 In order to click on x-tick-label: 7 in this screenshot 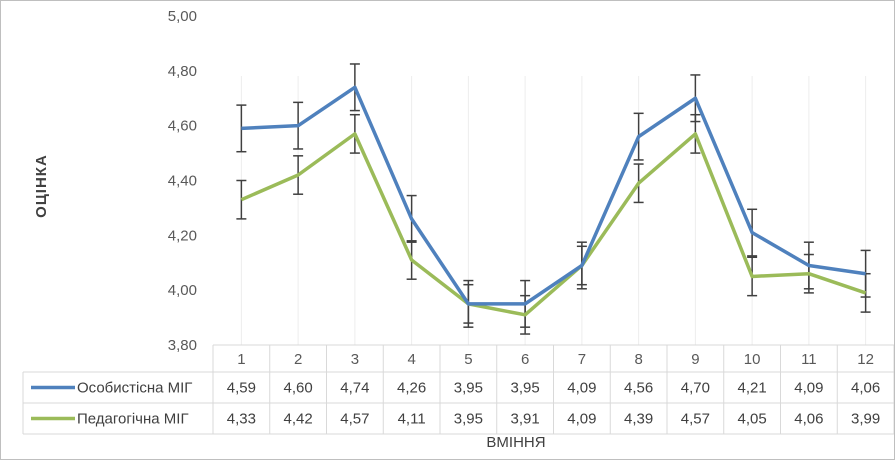, I will do `click(582, 359)`.